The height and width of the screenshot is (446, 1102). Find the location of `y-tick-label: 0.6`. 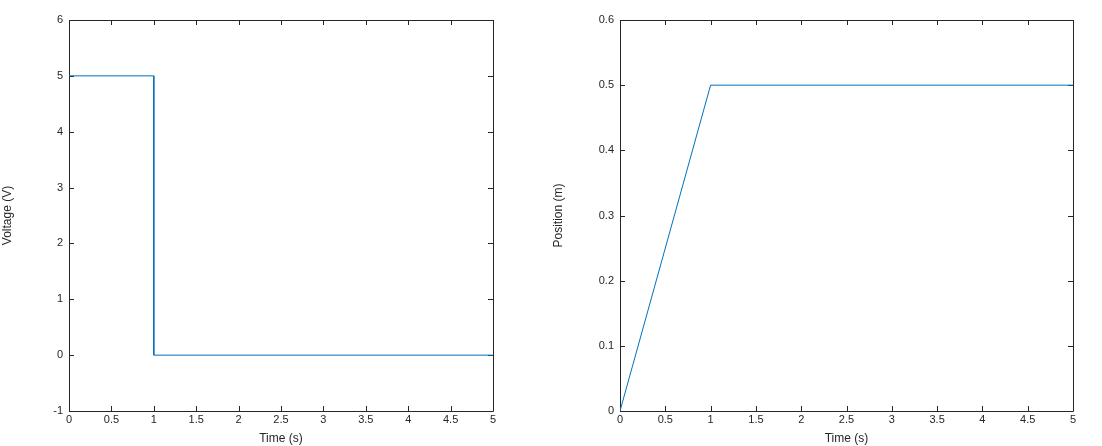

y-tick-label: 0.6 is located at coordinates (606, 19).